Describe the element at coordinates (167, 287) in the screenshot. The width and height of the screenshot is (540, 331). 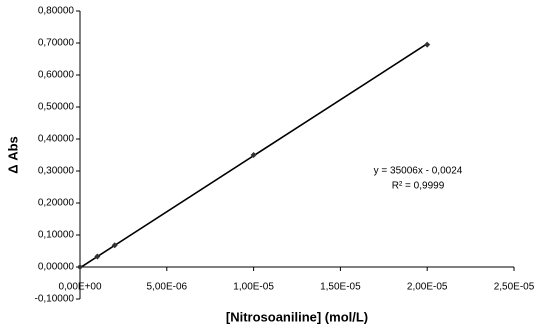
I see `x-tick-label: 5,00E-06` at that location.